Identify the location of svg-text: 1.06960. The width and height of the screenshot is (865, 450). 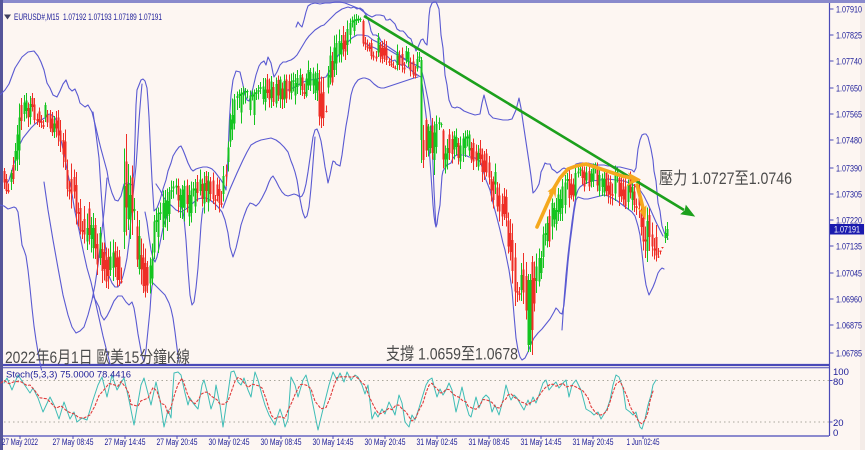
(849, 300).